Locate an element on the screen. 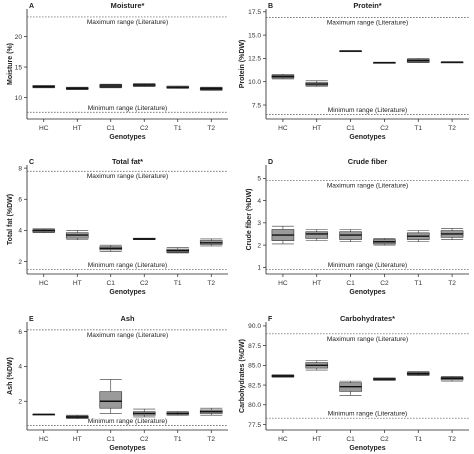  y-tick-label: 12.5 is located at coordinates (254, 59).